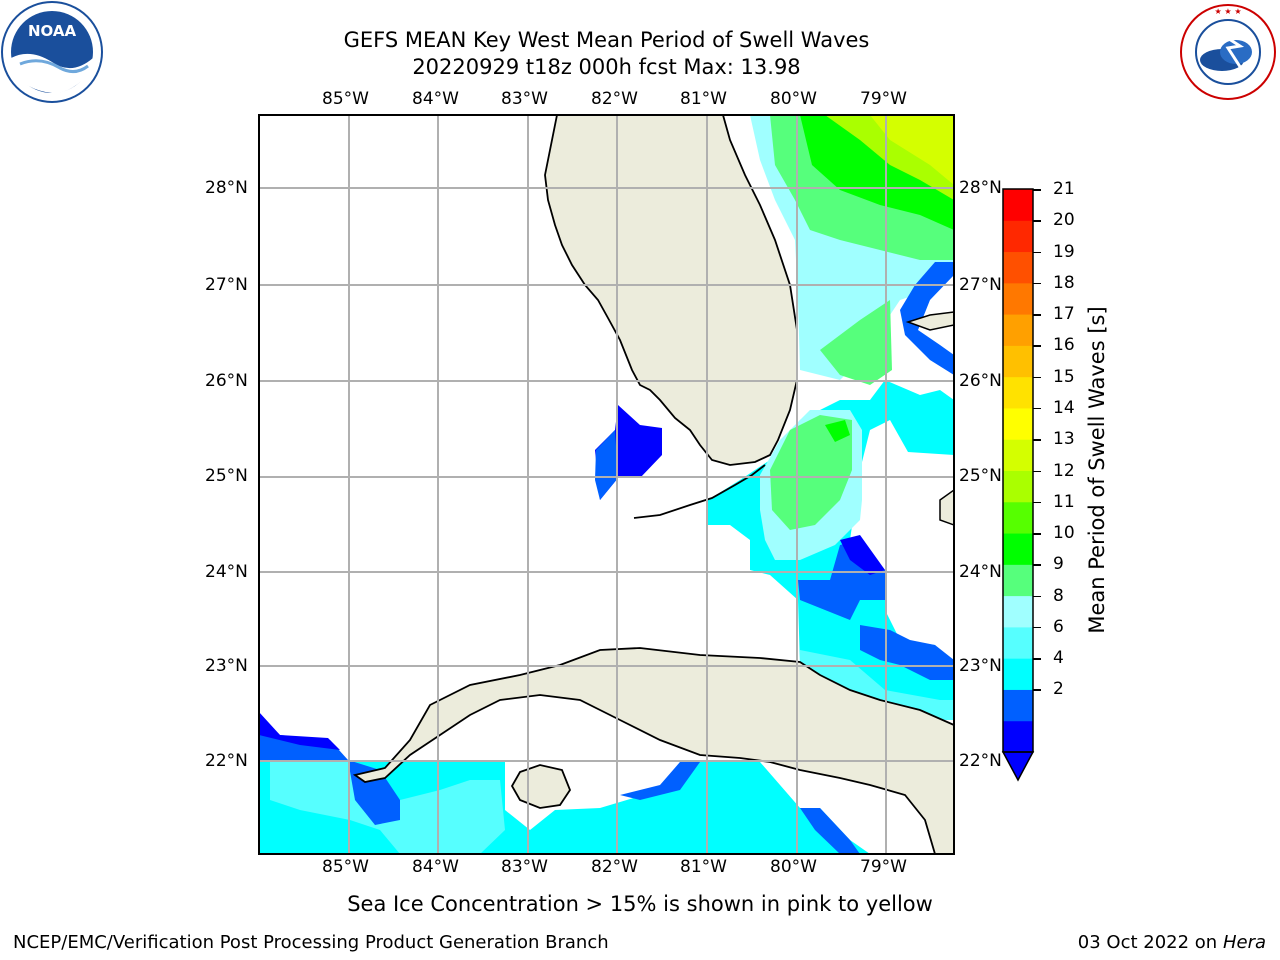  Describe the element at coordinates (1064, 533) in the screenshot. I see `colorbar-tick-label: 10` at that location.